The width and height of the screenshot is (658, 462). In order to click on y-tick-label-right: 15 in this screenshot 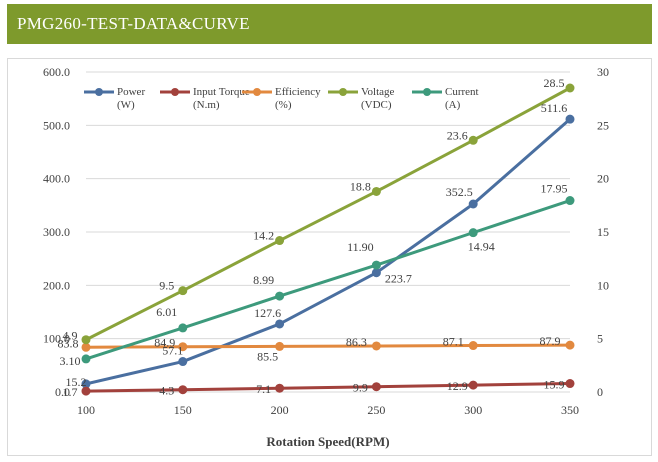, I will do `click(603, 232)`.